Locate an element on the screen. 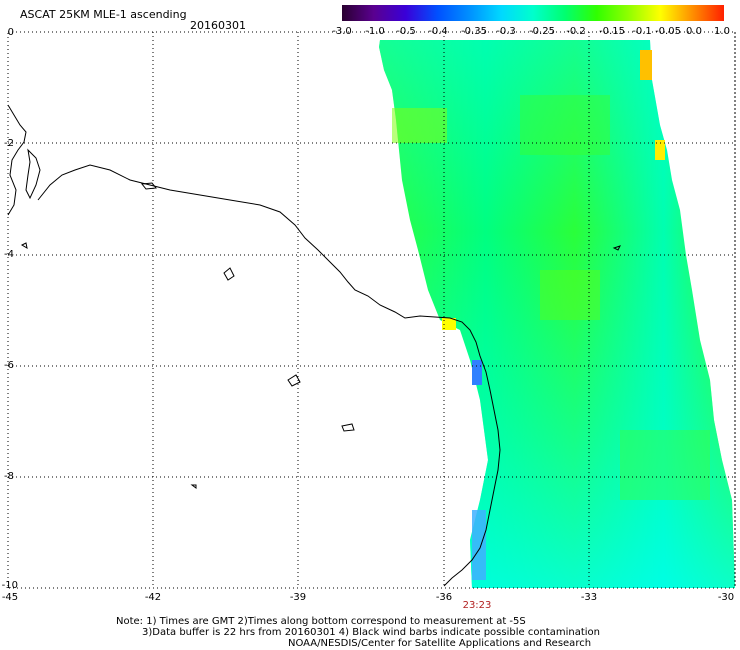  lon-tick-label: -36 is located at coordinates (444, 597).